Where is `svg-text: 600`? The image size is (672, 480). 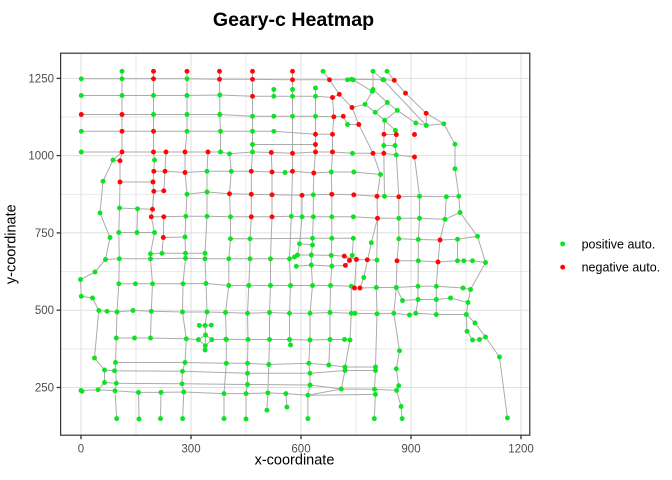
svg-text: 600 is located at coordinates (300, 450).